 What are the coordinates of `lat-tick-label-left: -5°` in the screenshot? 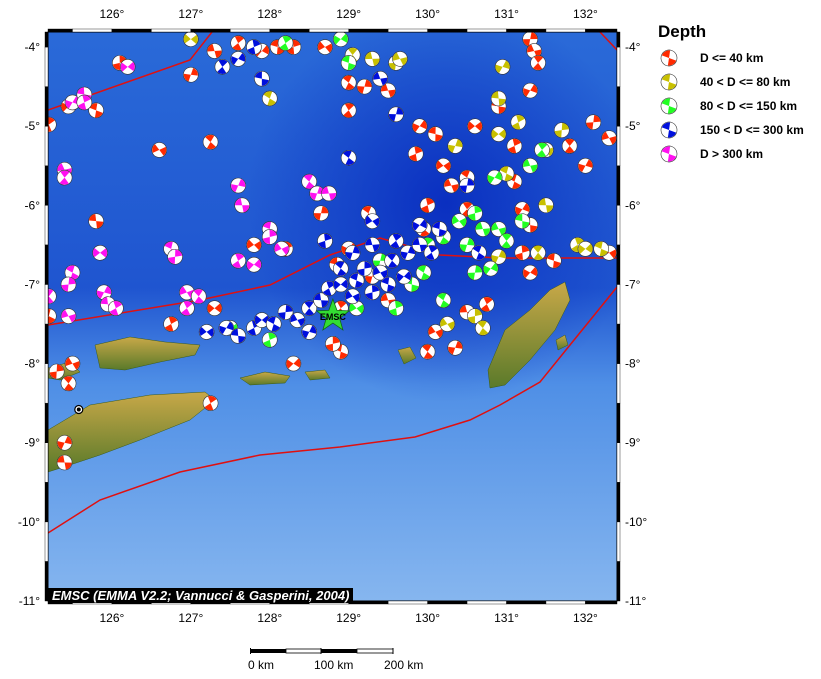 It's located at (33, 126).